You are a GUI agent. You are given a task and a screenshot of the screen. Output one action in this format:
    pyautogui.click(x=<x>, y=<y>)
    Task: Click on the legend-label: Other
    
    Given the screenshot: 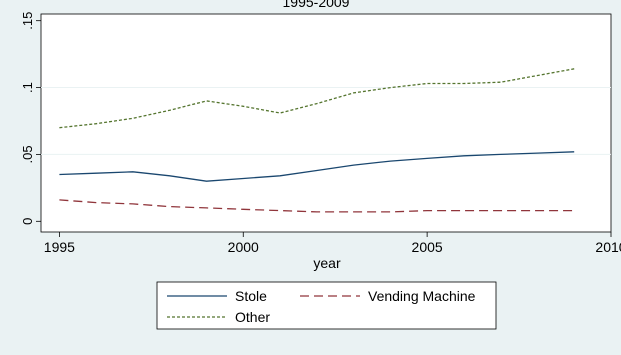 What is the action you would take?
    pyautogui.click(x=252, y=317)
    